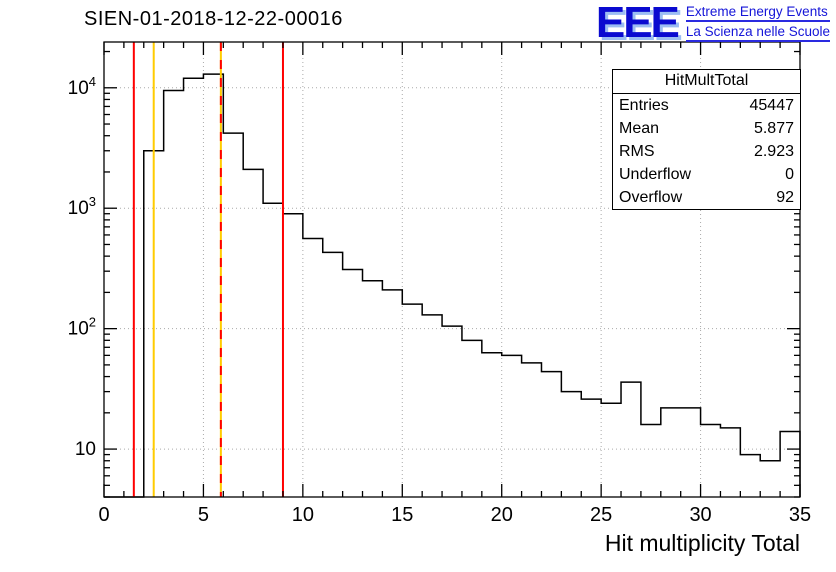 The height and width of the screenshot is (572, 836). What do you see at coordinates (82, 86) in the screenshot?
I see `svg-text: 10⁴` at bounding box center [82, 86].